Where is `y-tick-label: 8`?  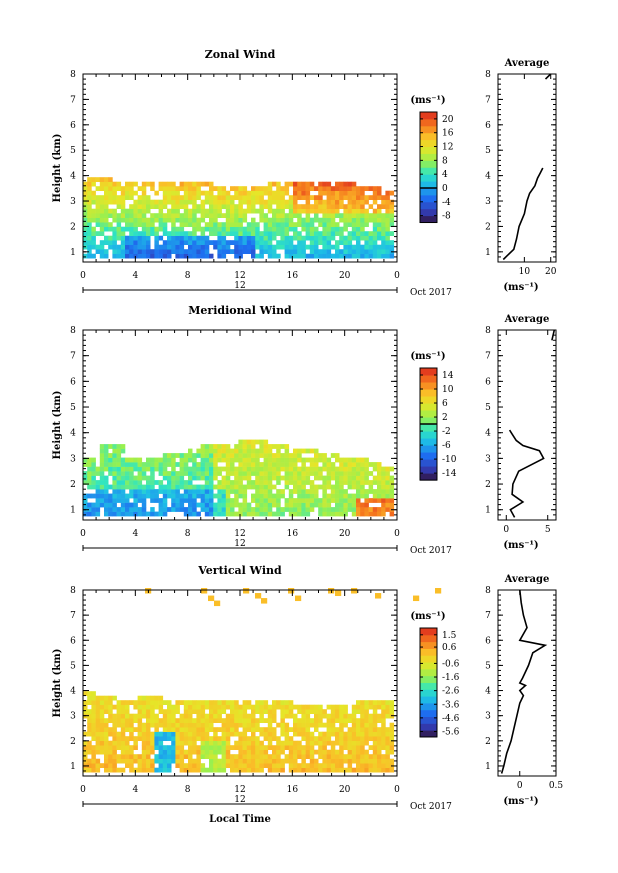
y-tick-label: 8 is located at coordinates (73, 75).